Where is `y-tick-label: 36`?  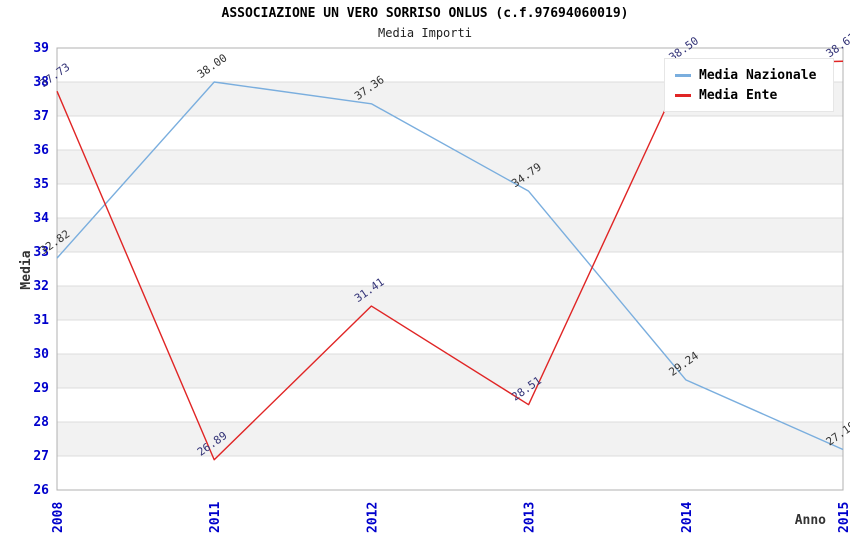 y-tick-label: 36 is located at coordinates (41, 150).